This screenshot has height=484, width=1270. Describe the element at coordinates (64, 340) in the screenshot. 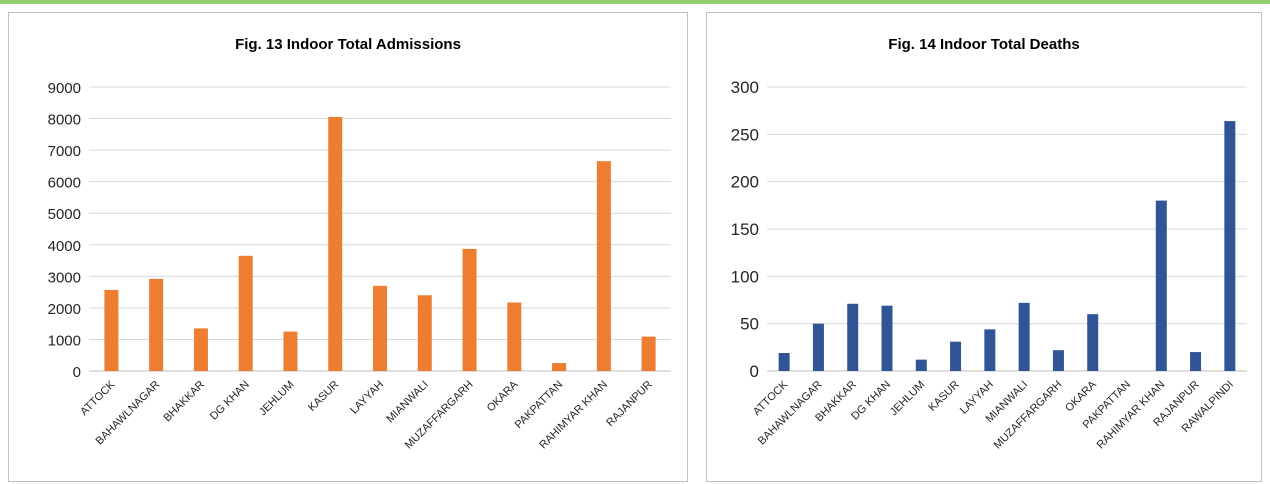

I see `y-tick-label: 1000` at that location.